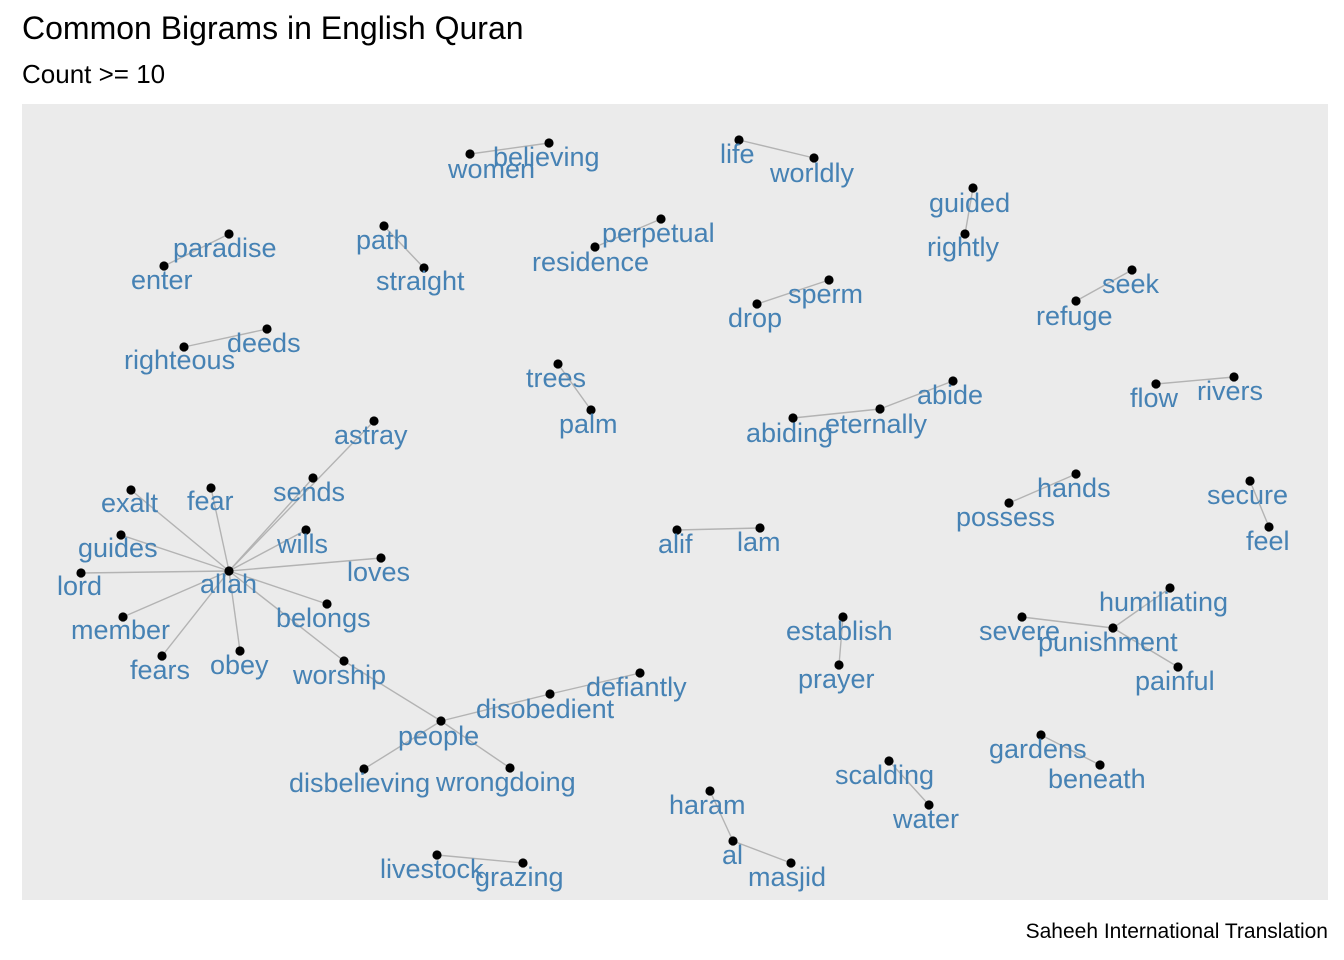 Image resolution: width=1344 pixels, height=960 pixels. Describe the element at coordinates (1131, 284) in the screenshot. I see `label-seek: seek` at that location.